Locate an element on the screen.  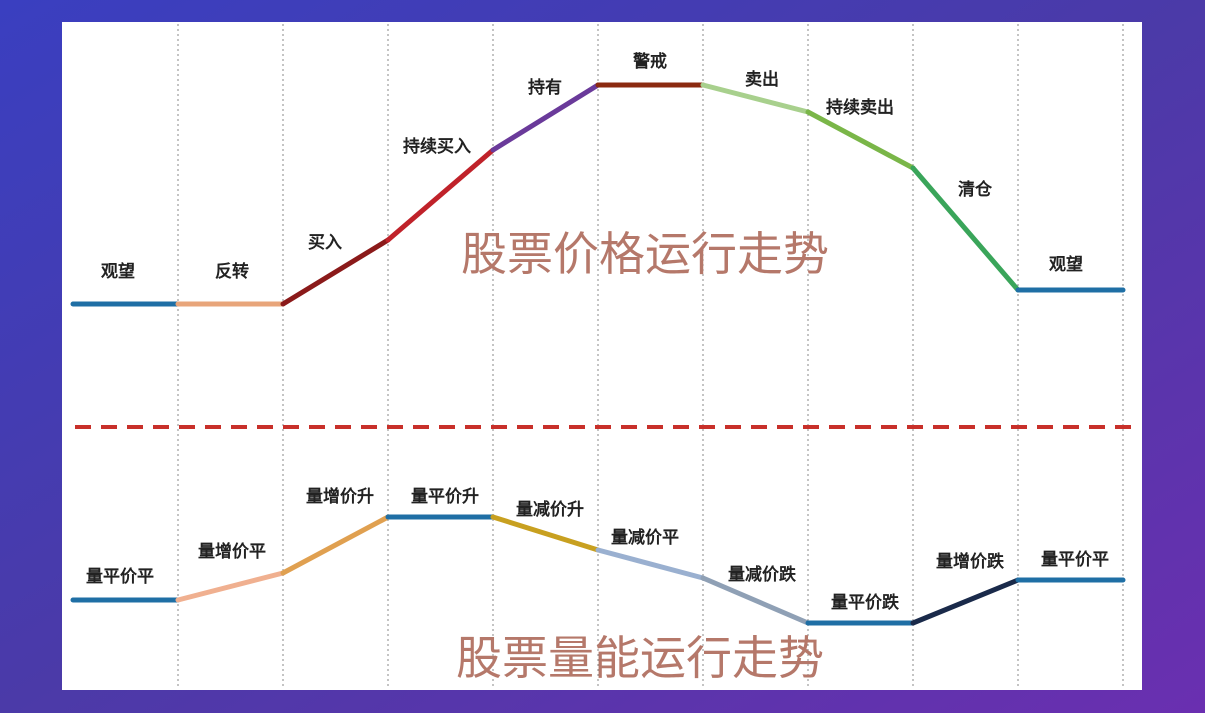
volume-stage-label: 量平价升 is located at coordinates (445, 496).